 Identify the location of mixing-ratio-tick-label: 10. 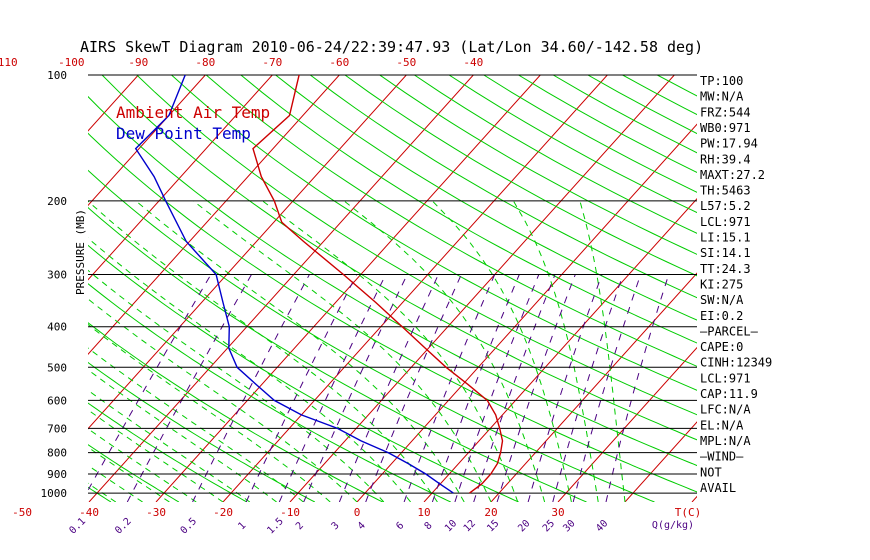
(451, 526).